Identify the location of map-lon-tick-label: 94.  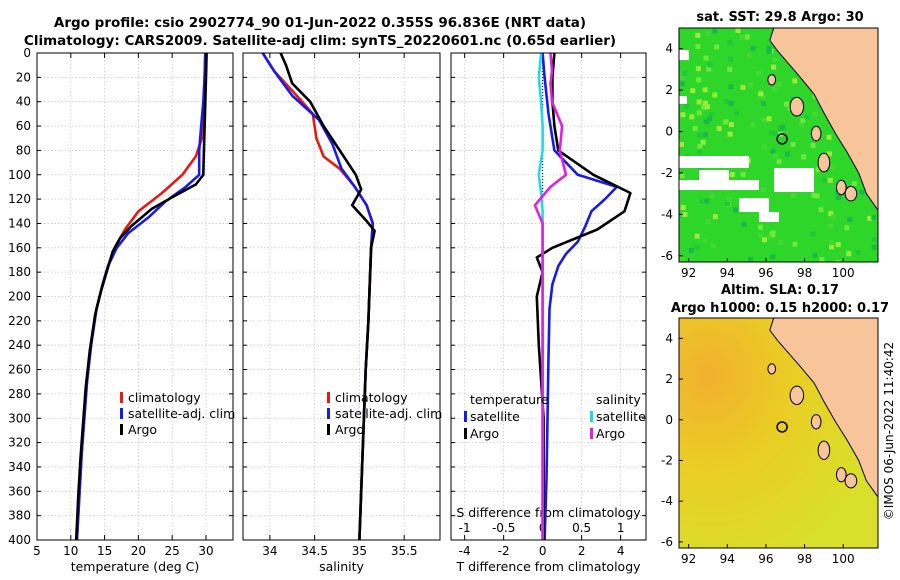
(727, 273).